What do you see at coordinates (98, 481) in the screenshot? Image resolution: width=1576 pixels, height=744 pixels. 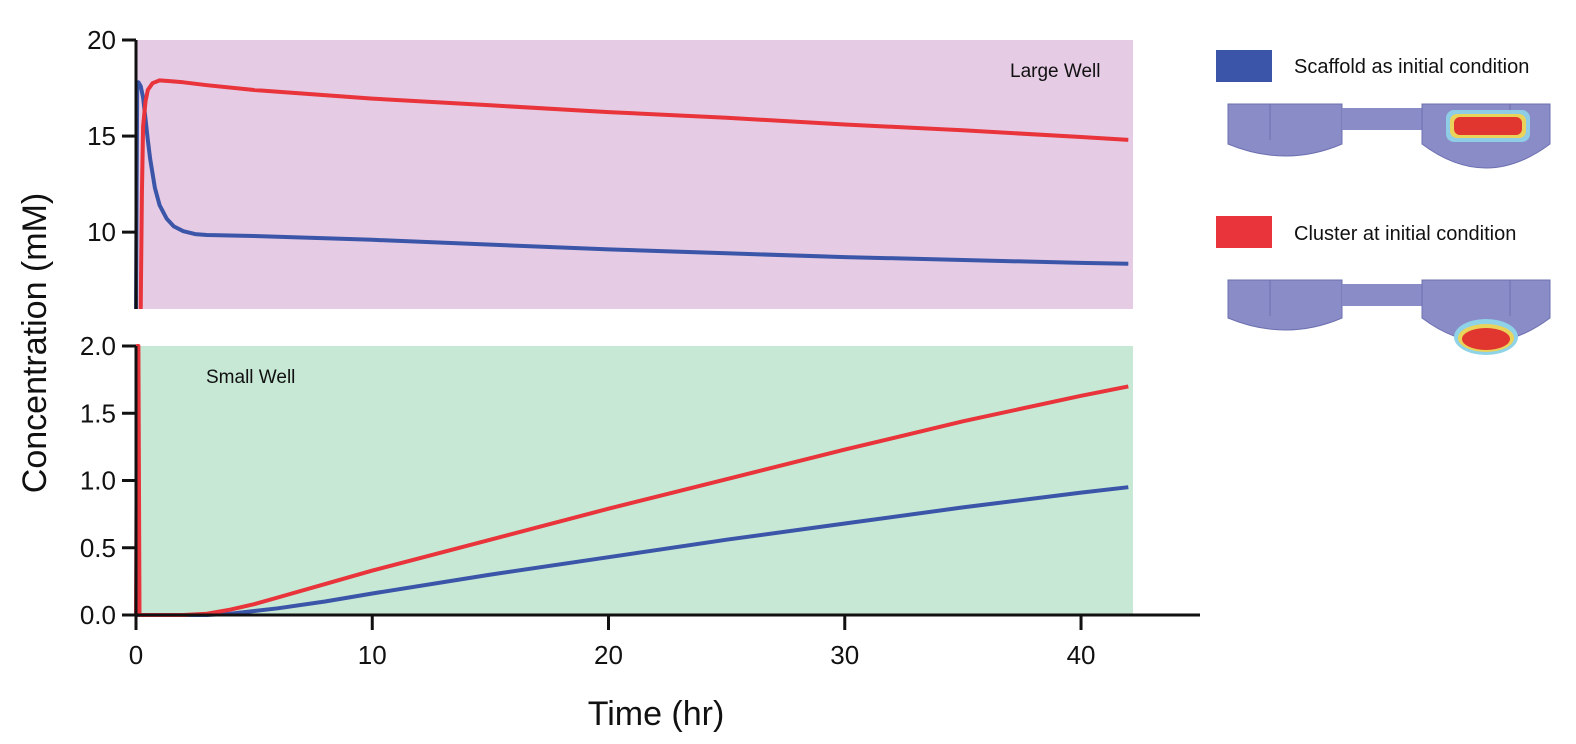 I see `small-well-y-tick-label: 1.0` at bounding box center [98, 481].